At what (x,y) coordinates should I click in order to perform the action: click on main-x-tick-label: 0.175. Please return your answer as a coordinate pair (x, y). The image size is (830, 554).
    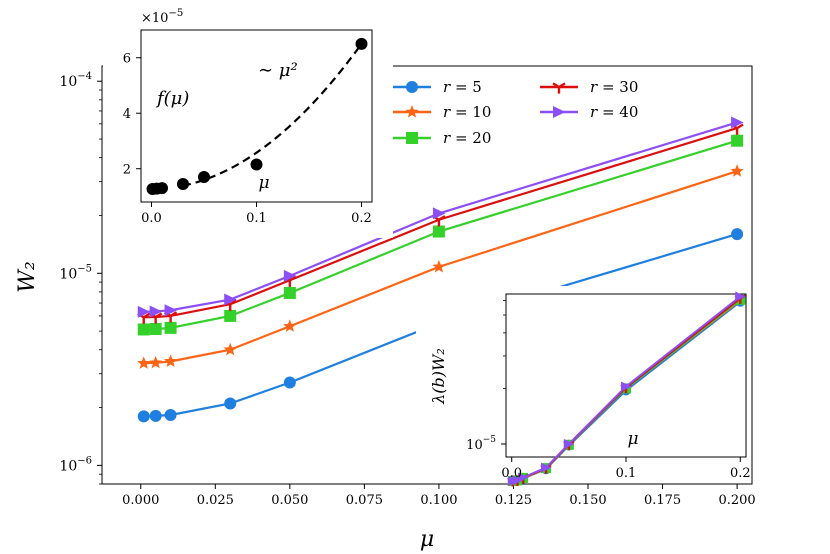
    Looking at the image, I should click on (662, 500).